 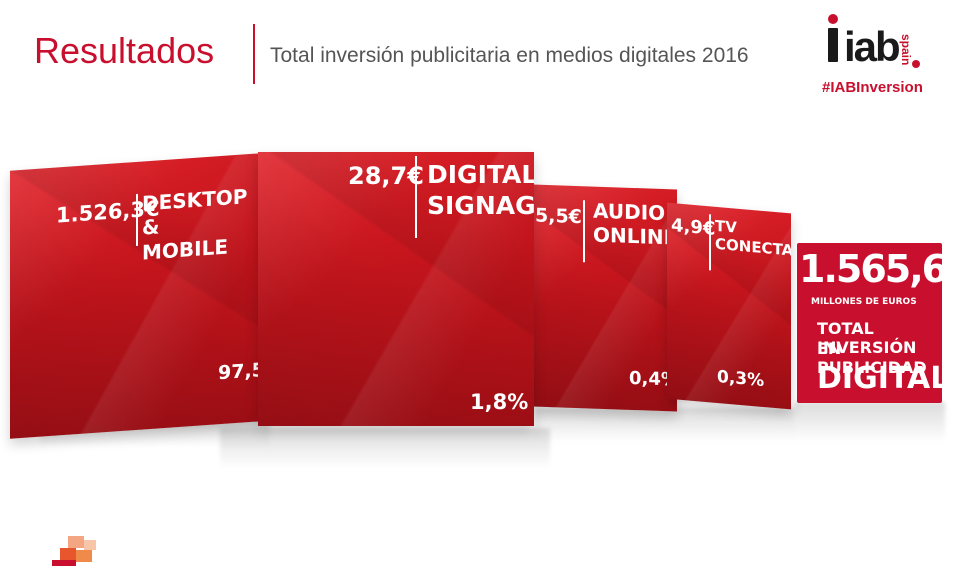 I want to click on card-label-line: AUDIO, so click(x=629, y=212).